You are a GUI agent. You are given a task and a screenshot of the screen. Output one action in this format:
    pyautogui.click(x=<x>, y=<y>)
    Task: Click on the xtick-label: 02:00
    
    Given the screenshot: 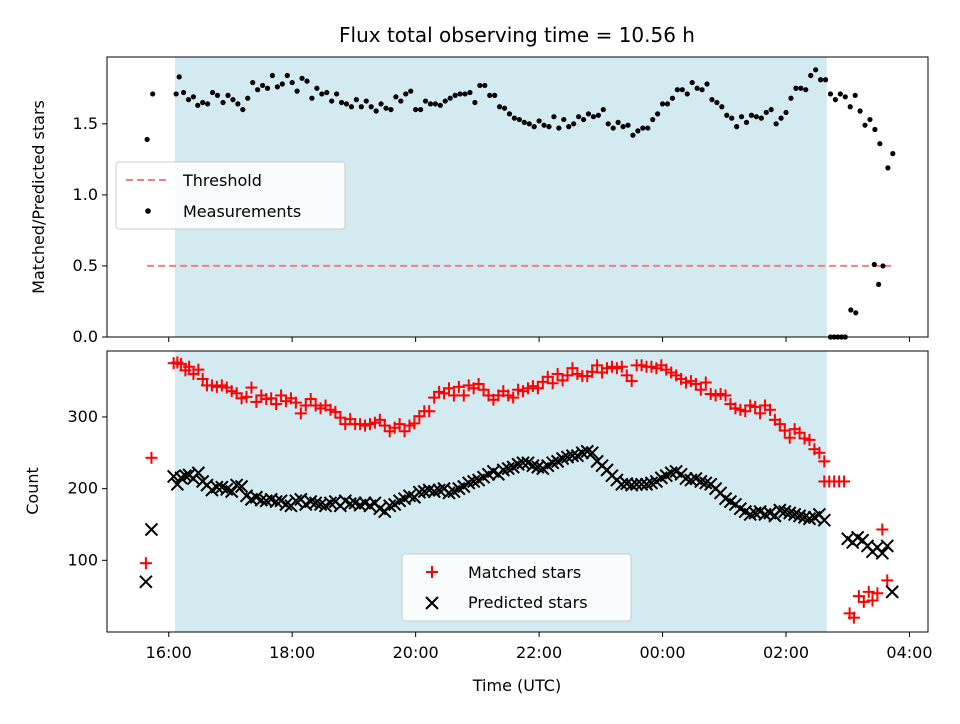 What is the action you would take?
    pyautogui.click(x=786, y=652)
    